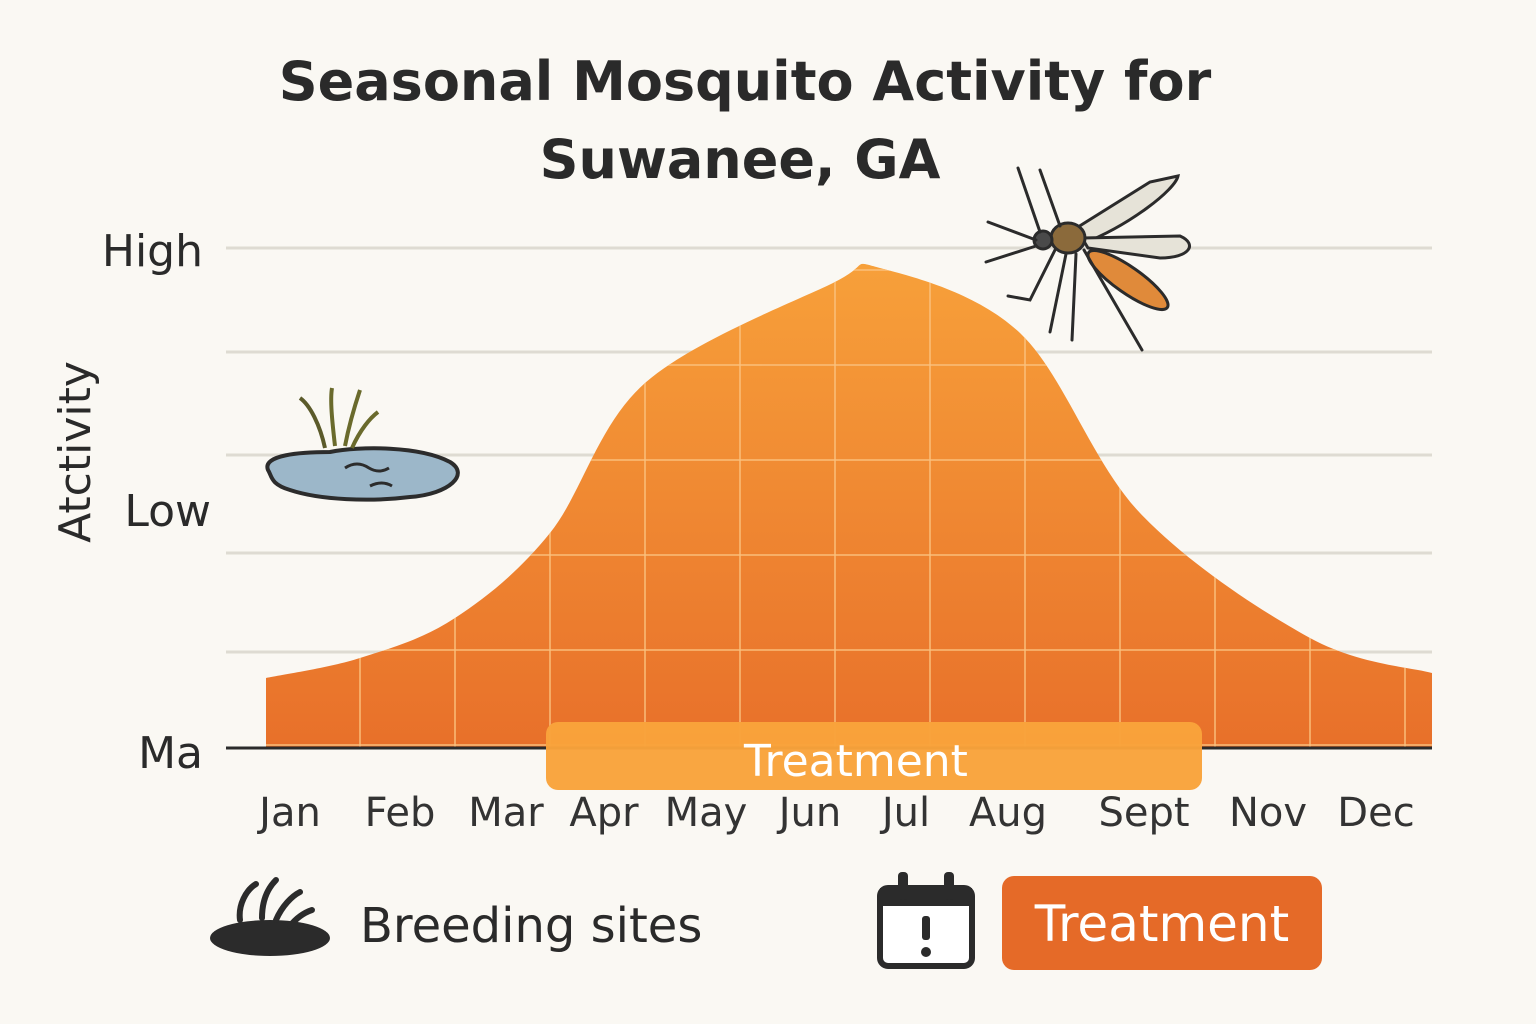 Image resolution: width=1536 pixels, height=1024 pixels. Describe the element at coordinates (506, 813) in the screenshot. I see `x-tick-mar: Mar` at that location.